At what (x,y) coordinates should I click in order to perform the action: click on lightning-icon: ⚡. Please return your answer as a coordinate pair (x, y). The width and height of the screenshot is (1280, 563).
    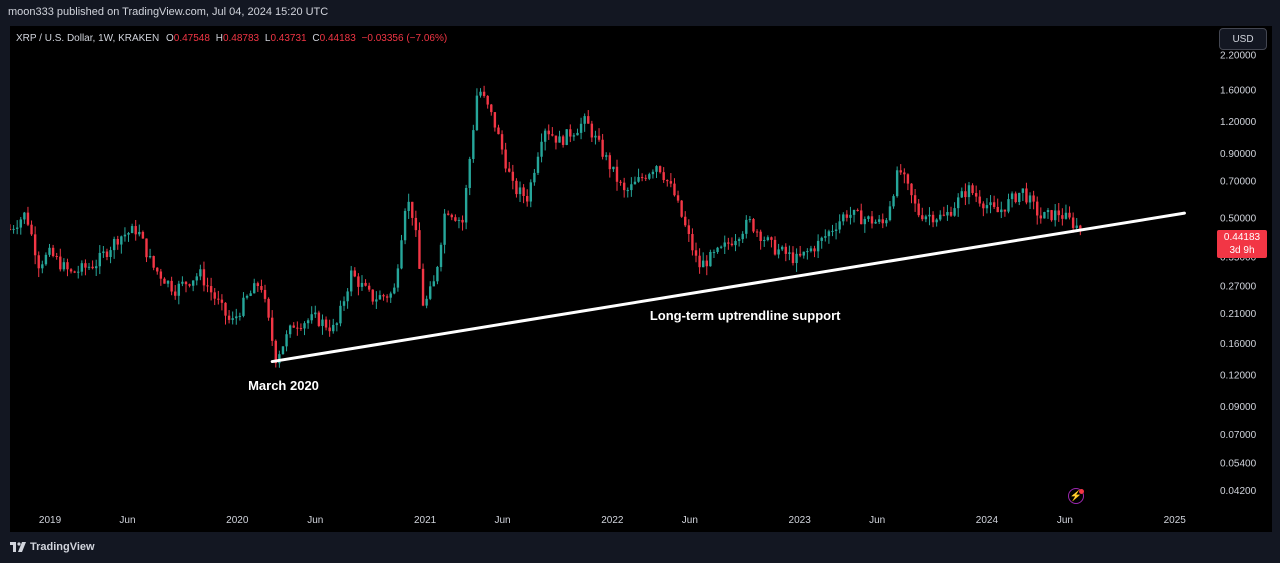
    Looking at the image, I should click on (1076, 496).